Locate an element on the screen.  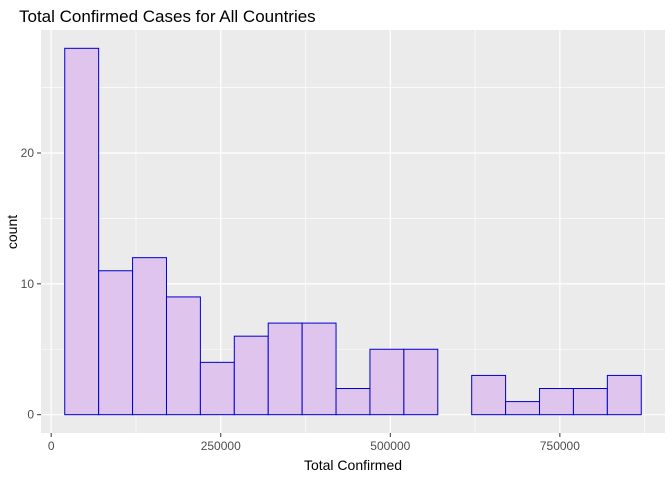
x-tick-label: 500000 is located at coordinates (390, 446).